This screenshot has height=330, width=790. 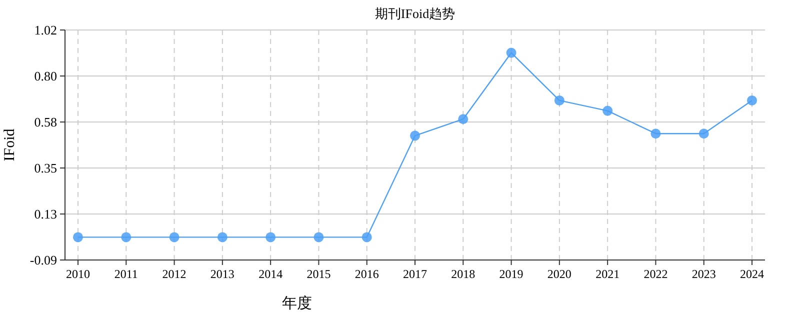 I want to click on y-tick-label: 1.02, so click(x=45, y=30).